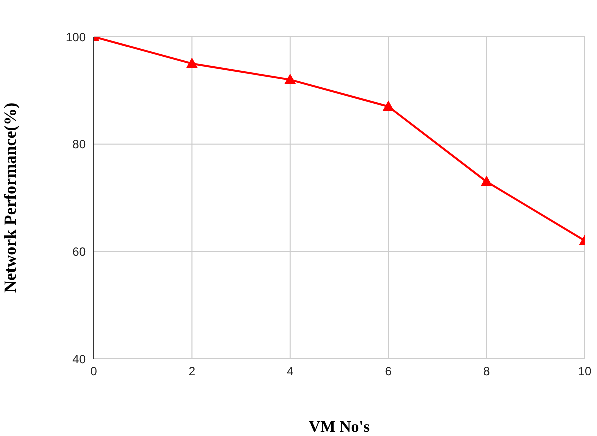 The image size is (597, 436). I want to click on x-tick-label: 2, so click(192, 371).